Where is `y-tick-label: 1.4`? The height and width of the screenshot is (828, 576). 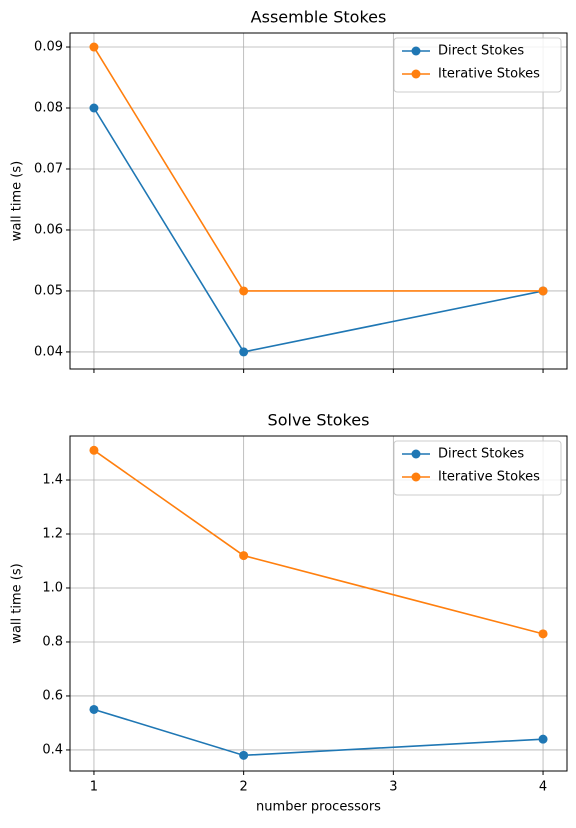
y-tick-label: 1.4 is located at coordinates (52, 480).